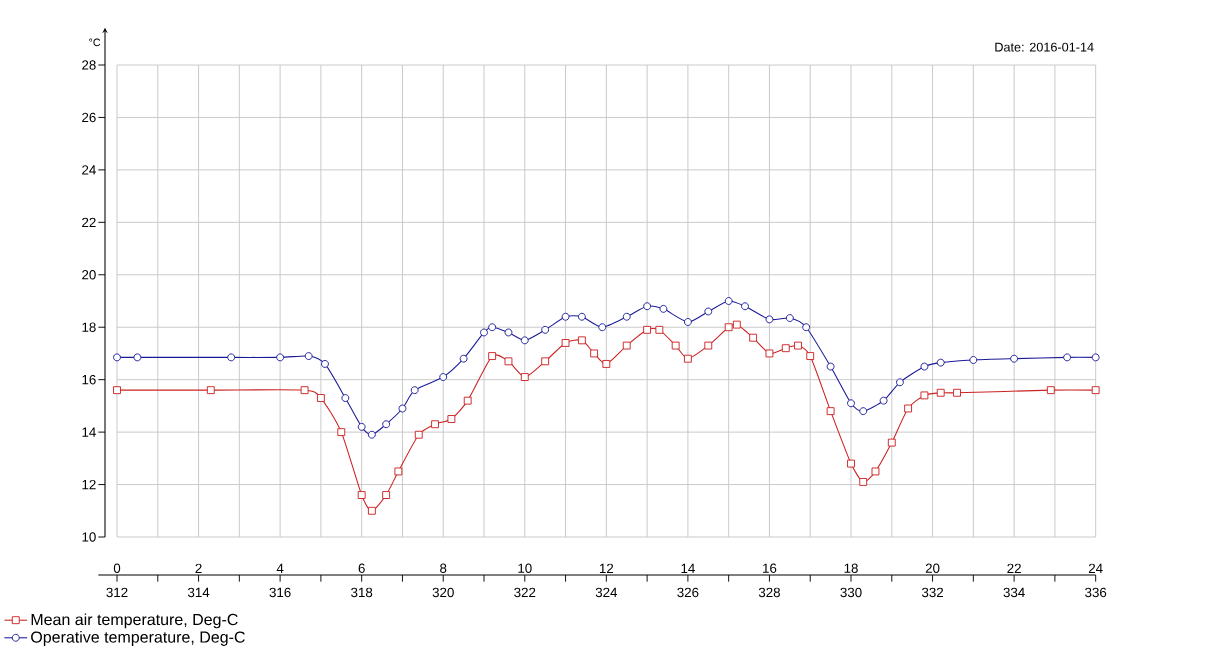  I want to click on x2-tick-label: 328, so click(769, 592).